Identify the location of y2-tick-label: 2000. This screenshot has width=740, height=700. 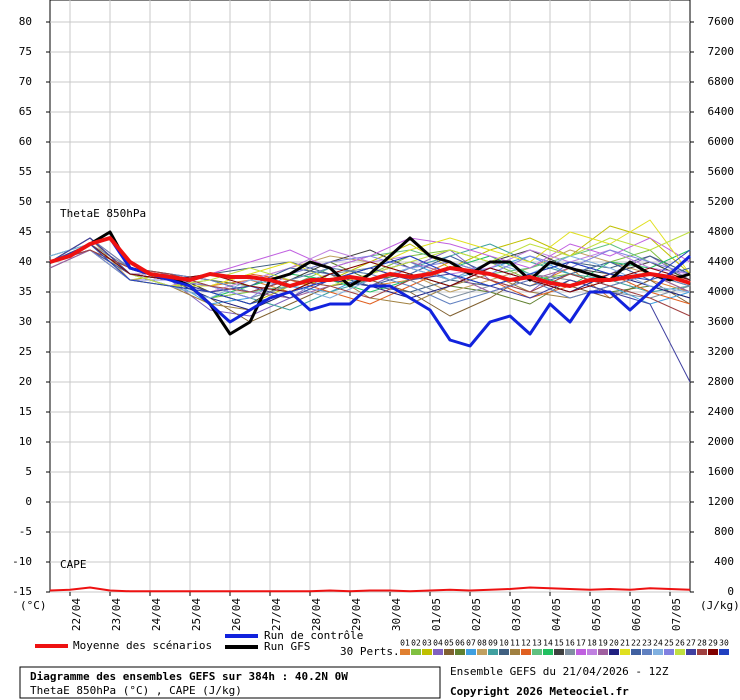
(721, 441).